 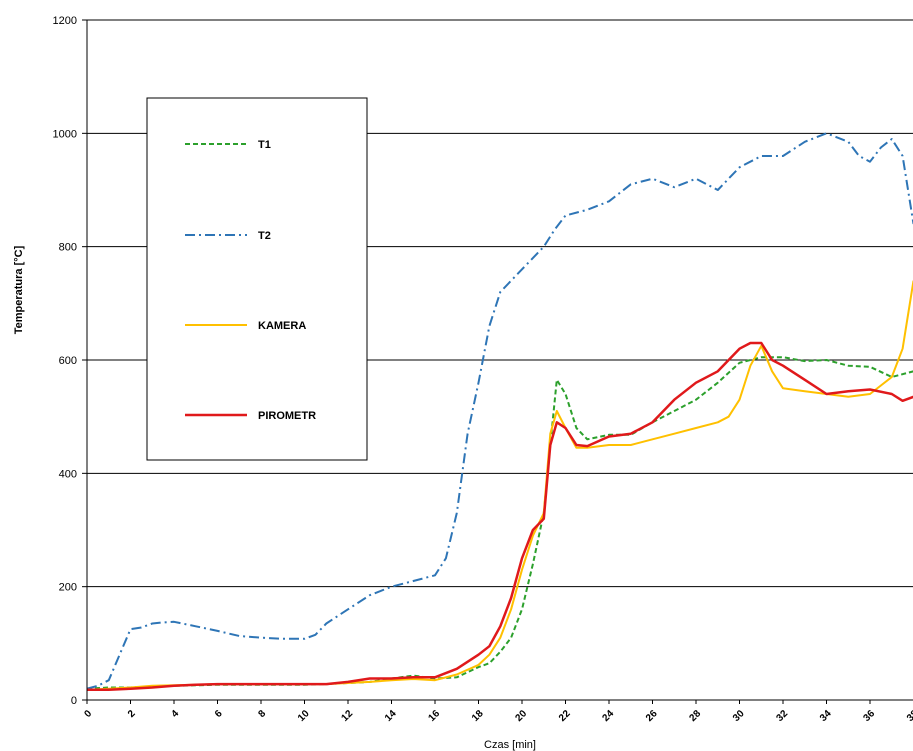 What do you see at coordinates (282, 326) in the screenshot?
I see `legend-label-kamera: KAMERA` at bounding box center [282, 326].